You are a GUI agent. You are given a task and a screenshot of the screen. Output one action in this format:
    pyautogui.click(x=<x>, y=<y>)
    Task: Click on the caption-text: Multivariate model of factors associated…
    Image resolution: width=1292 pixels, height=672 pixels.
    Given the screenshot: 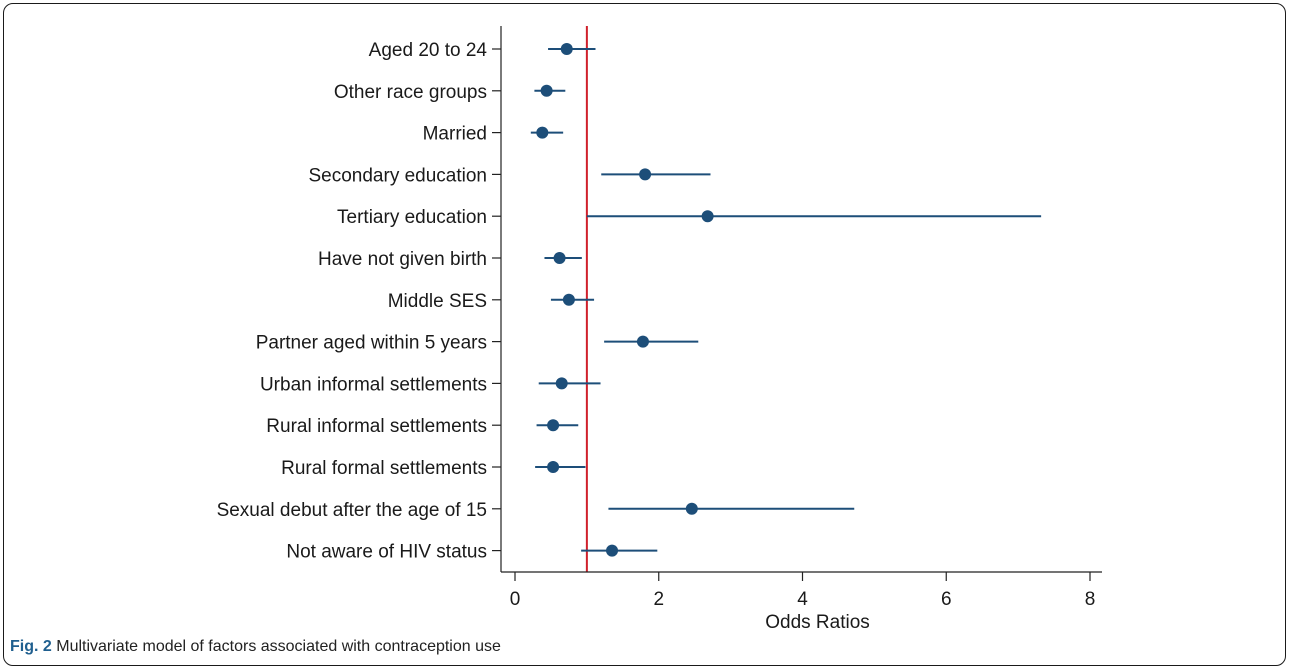 What is the action you would take?
    pyautogui.click(x=278, y=646)
    